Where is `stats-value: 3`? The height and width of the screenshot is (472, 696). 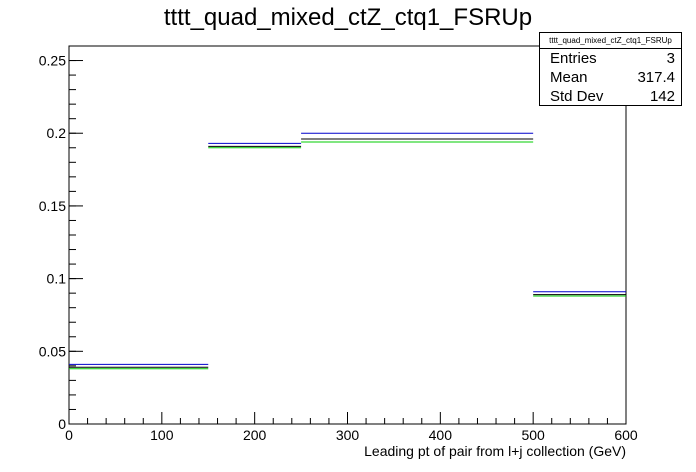 stats-value: 3 is located at coordinates (670, 58).